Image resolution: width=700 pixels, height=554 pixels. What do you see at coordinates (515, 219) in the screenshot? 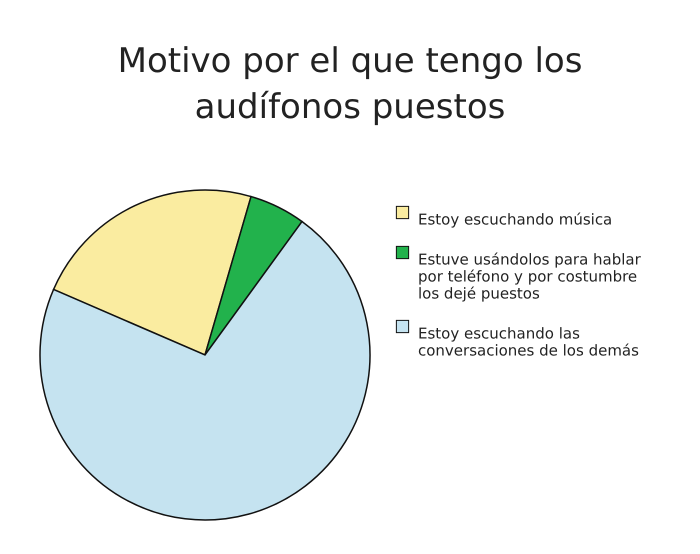
I see `legend-label: Estoy escuchando música` at bounding box center [515, 219].